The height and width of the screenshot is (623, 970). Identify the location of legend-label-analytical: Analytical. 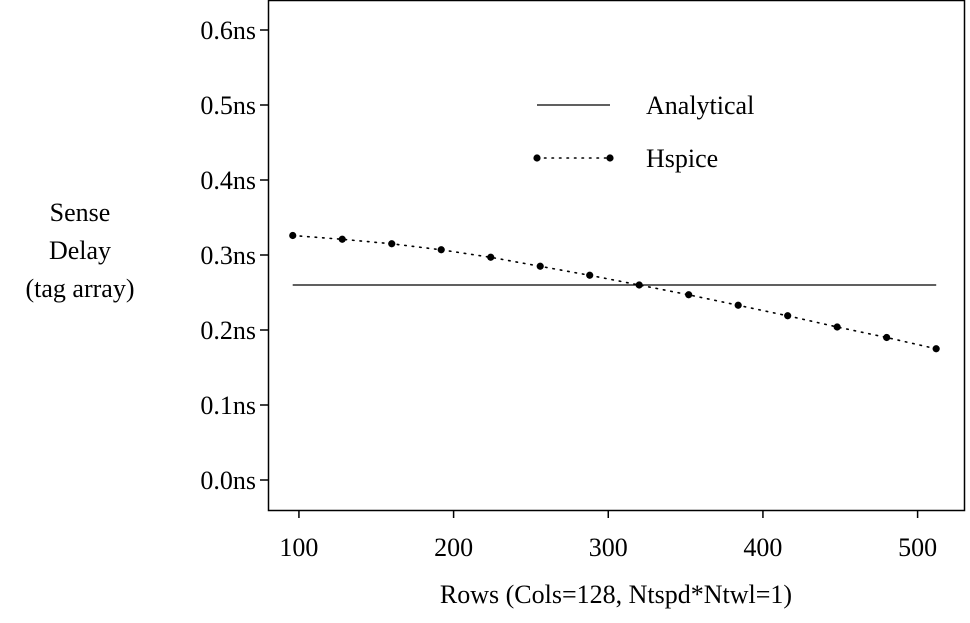
(700, 105).